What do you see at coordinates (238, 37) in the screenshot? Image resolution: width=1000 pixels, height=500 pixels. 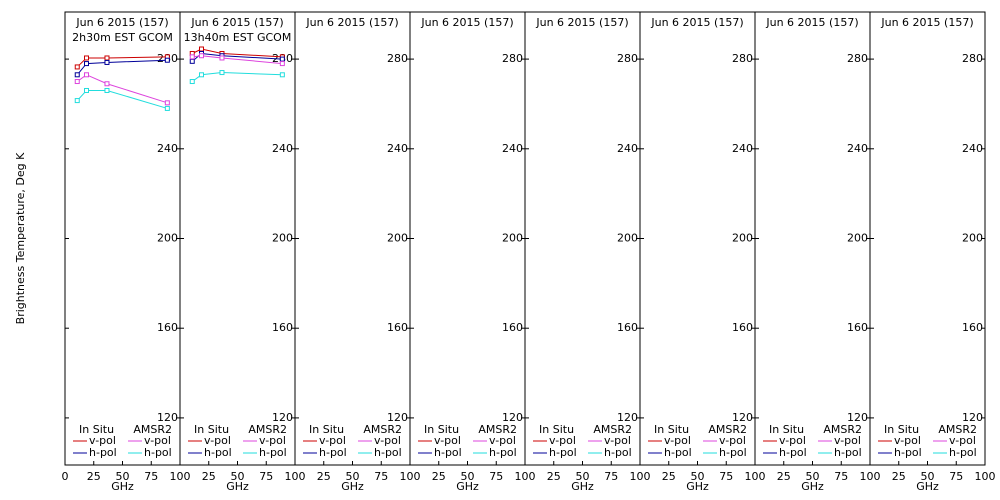 I see `panel-subtitle: 13h40m EST GCOM` at bounding box center [238, 37].